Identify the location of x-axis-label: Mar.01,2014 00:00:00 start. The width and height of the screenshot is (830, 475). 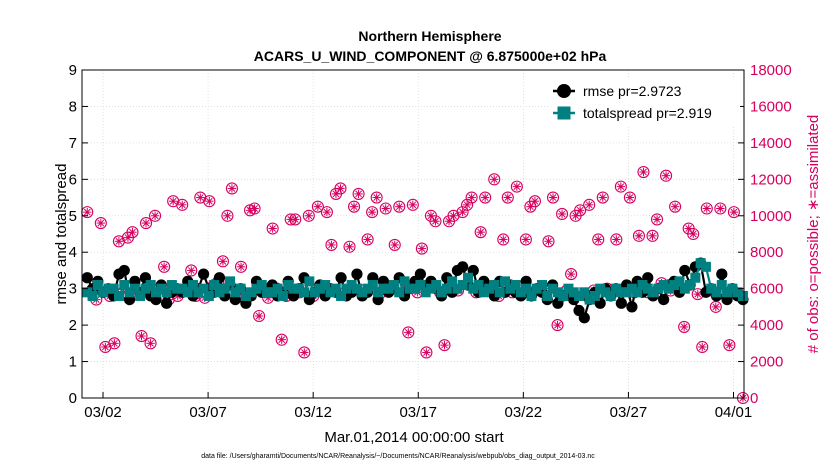
(414, 437).